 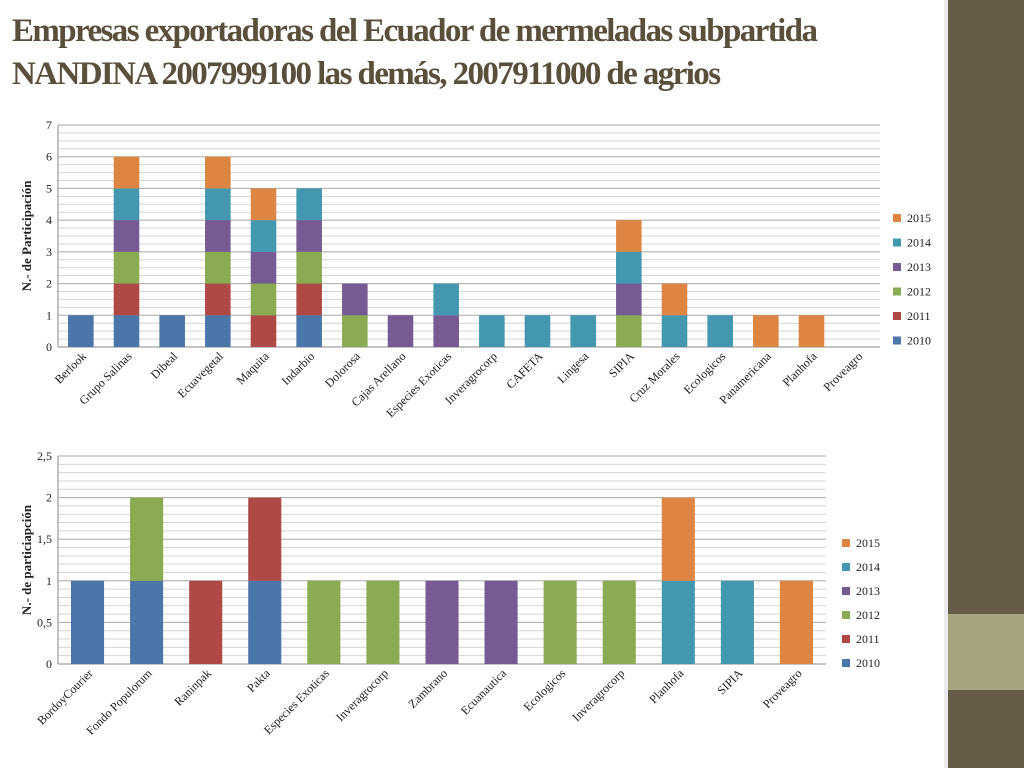 I want to click on bar-2012-dolorosa, so click(x=355, y=331).